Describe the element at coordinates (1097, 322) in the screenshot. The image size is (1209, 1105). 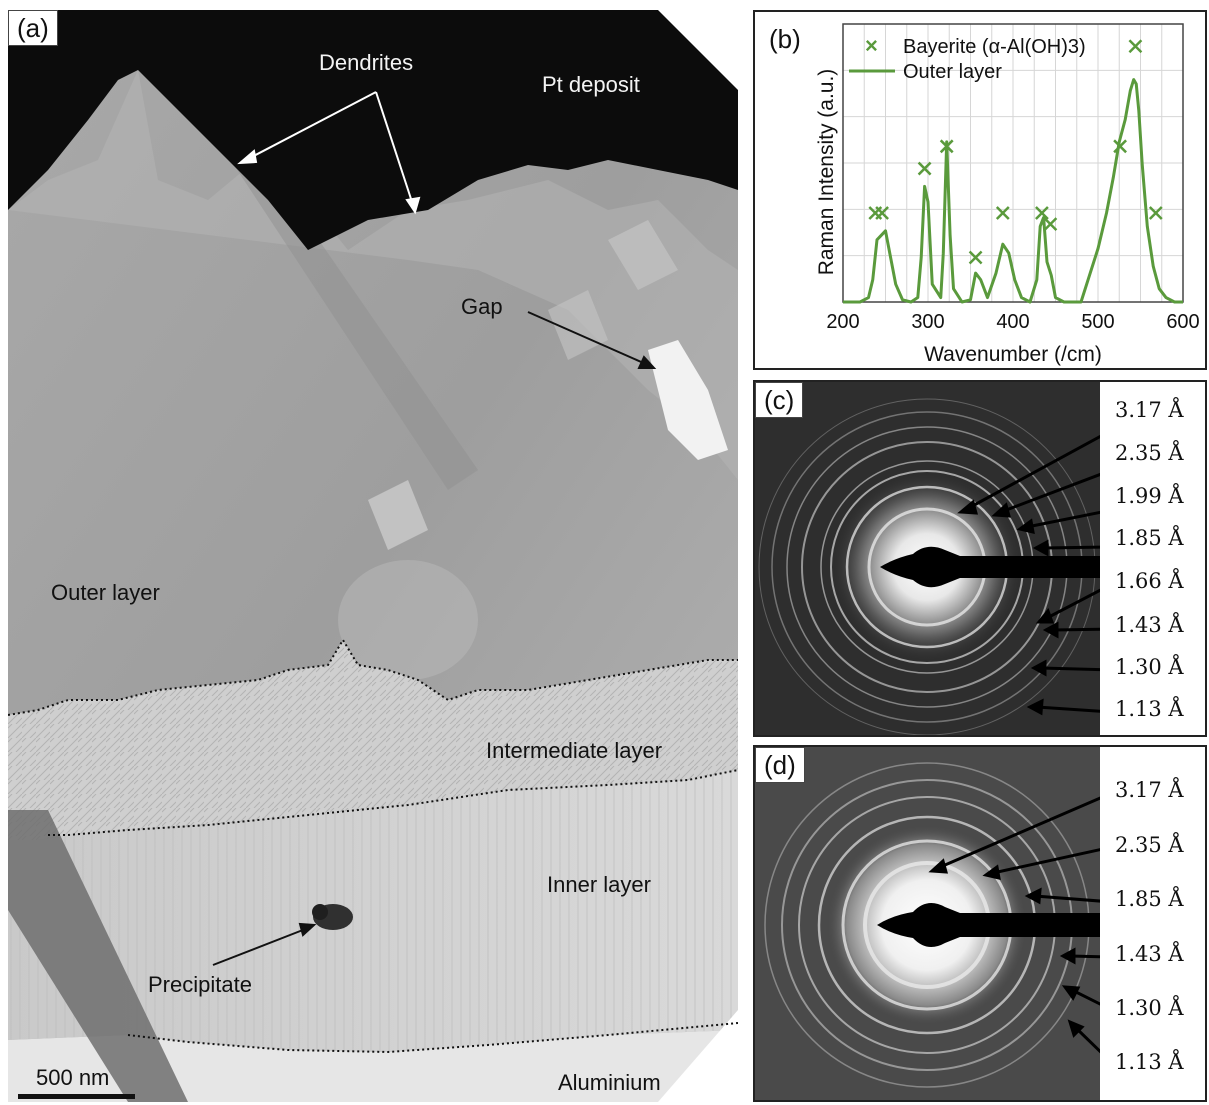
I see `x-tick-label: 500` at that location.